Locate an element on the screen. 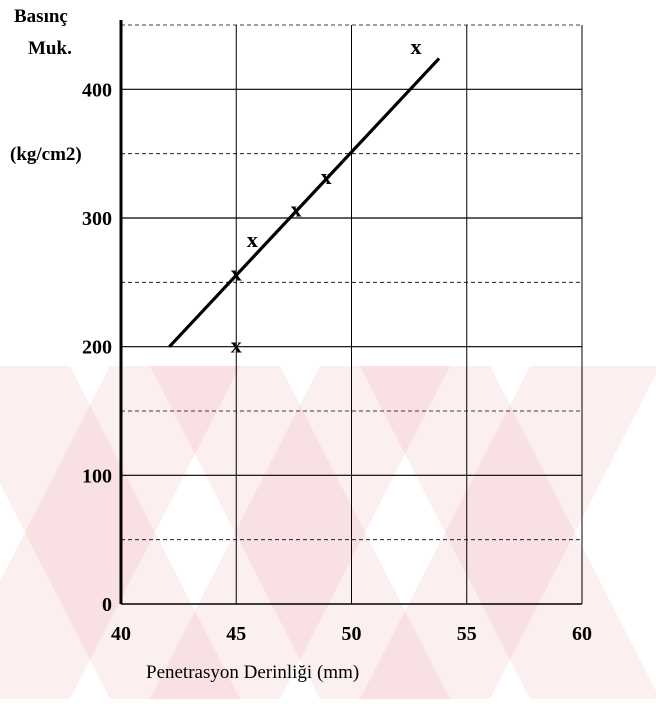 The height and width of the screenshot is (704, 656). x-tick-labels: 40 45 50 55 60 is located at coordinates (351, 634).